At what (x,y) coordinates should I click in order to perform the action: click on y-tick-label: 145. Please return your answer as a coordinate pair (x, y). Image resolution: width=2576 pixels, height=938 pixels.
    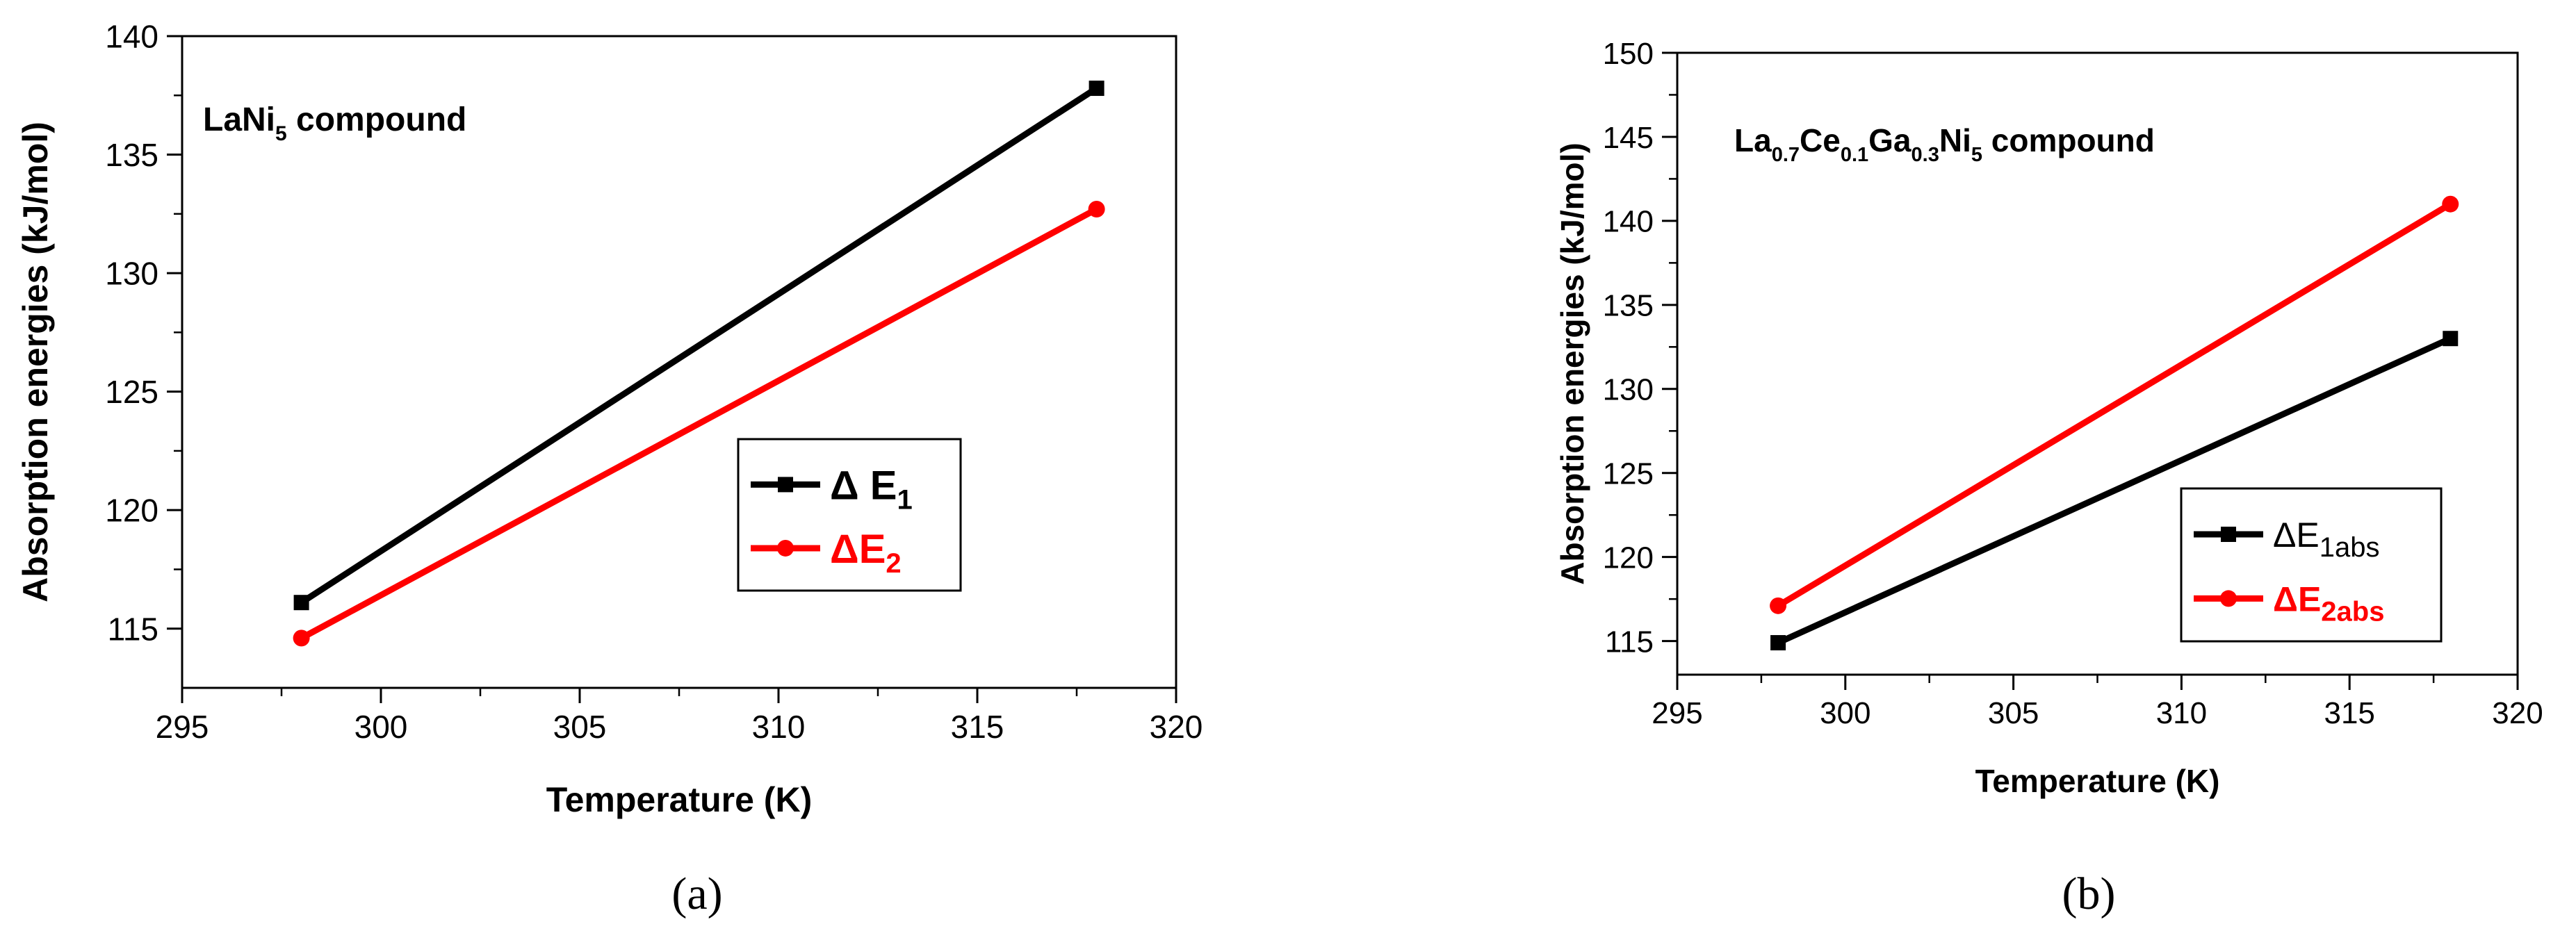
    Looking at the image, I should click on (1628, 138).